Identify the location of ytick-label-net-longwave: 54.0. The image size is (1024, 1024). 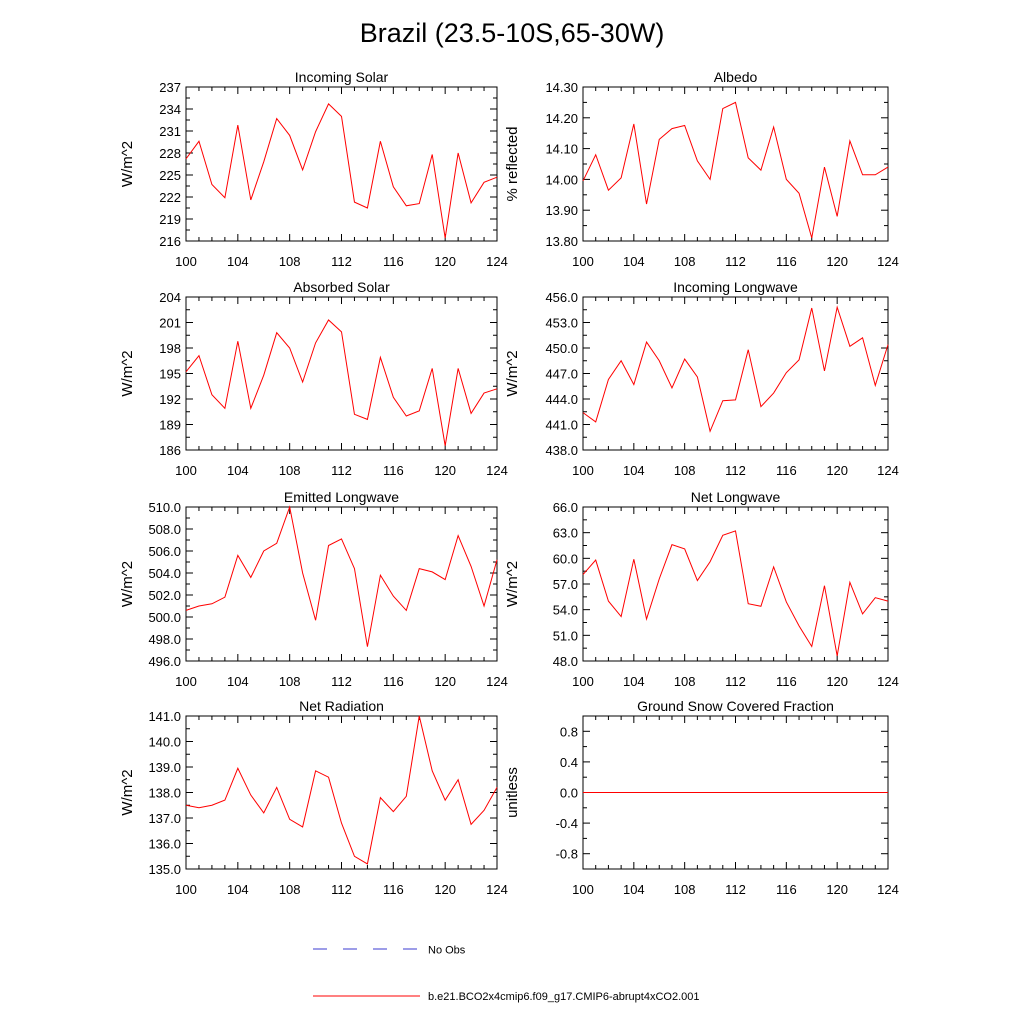
(565, 610).